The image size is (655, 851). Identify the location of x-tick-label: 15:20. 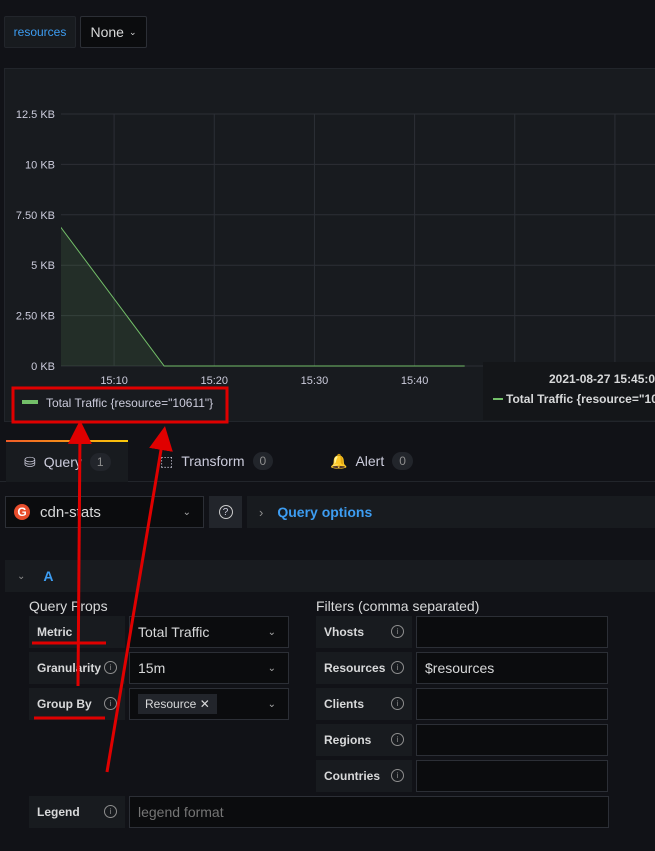
(214, 381).